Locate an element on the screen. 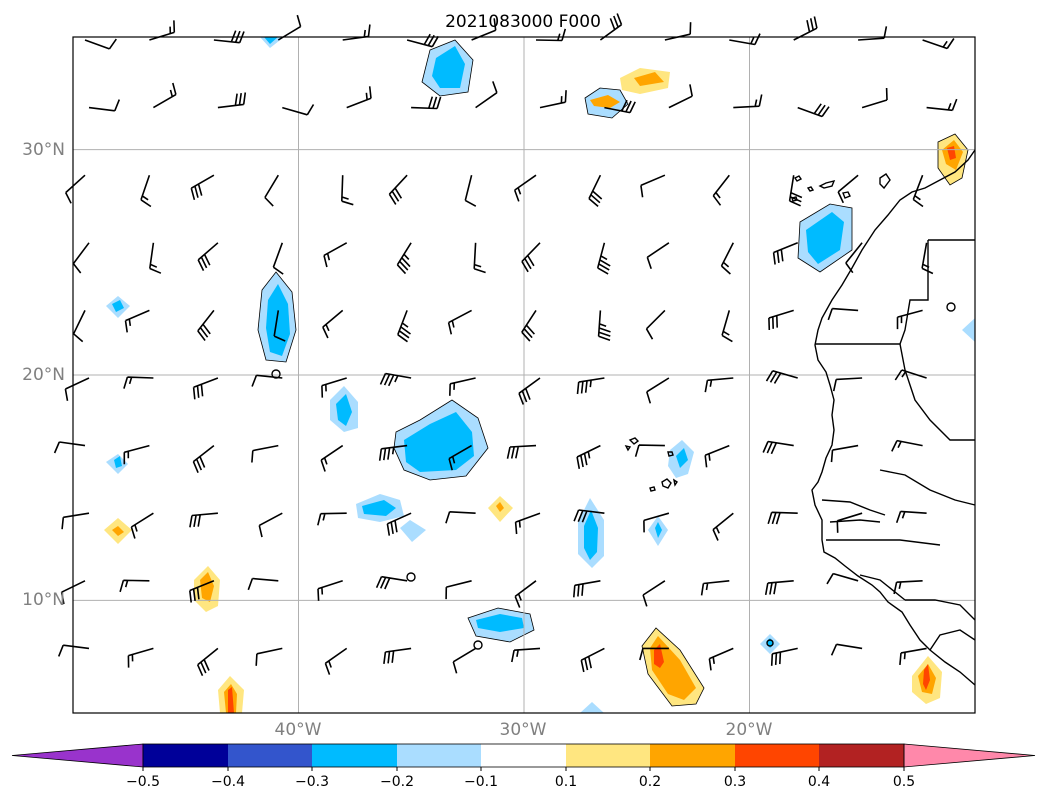  island-marker-8n is located at coordinates (478, 645).